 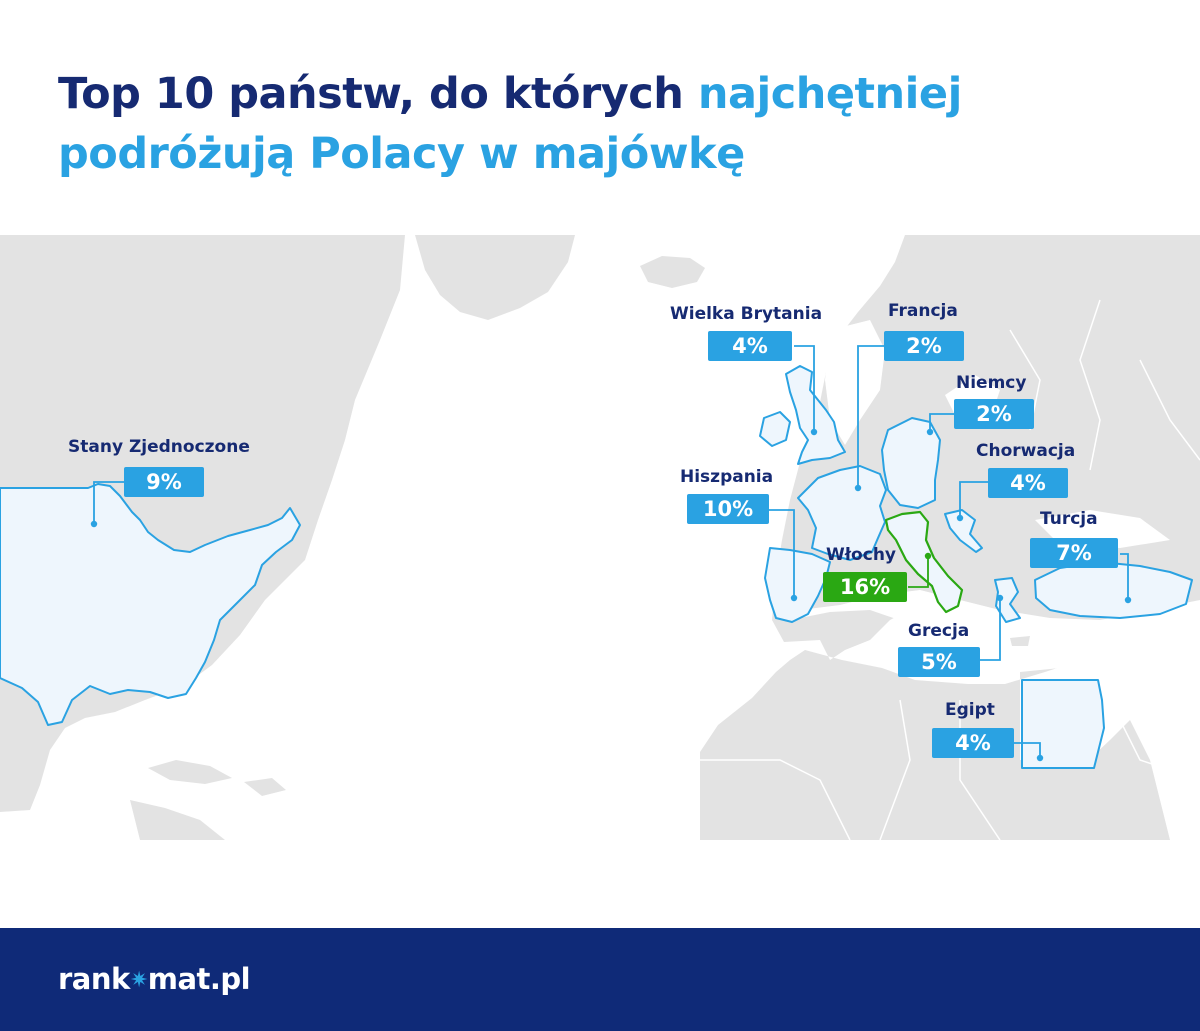 I want to click on badge-france: 2%, so click(x=924, y=346).